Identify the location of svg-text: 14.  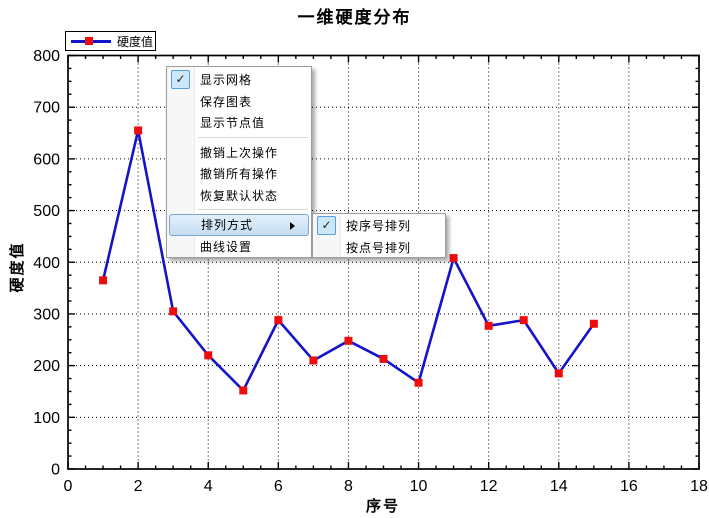
(559, 486).